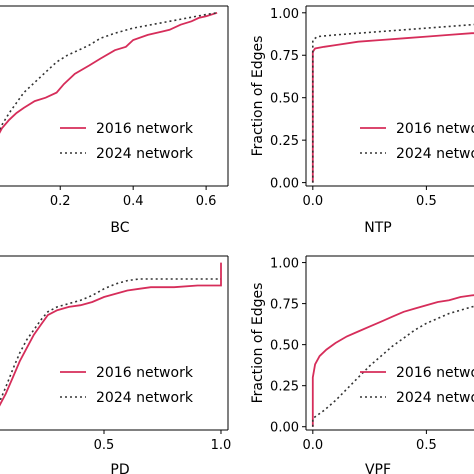 Image resolution: width=474 pixels, height=474 pixels. What do you see at coordinates (206, 201) in the screenshot?
I see `x-tick-label: 0.6` at bounding box center [206, 201].